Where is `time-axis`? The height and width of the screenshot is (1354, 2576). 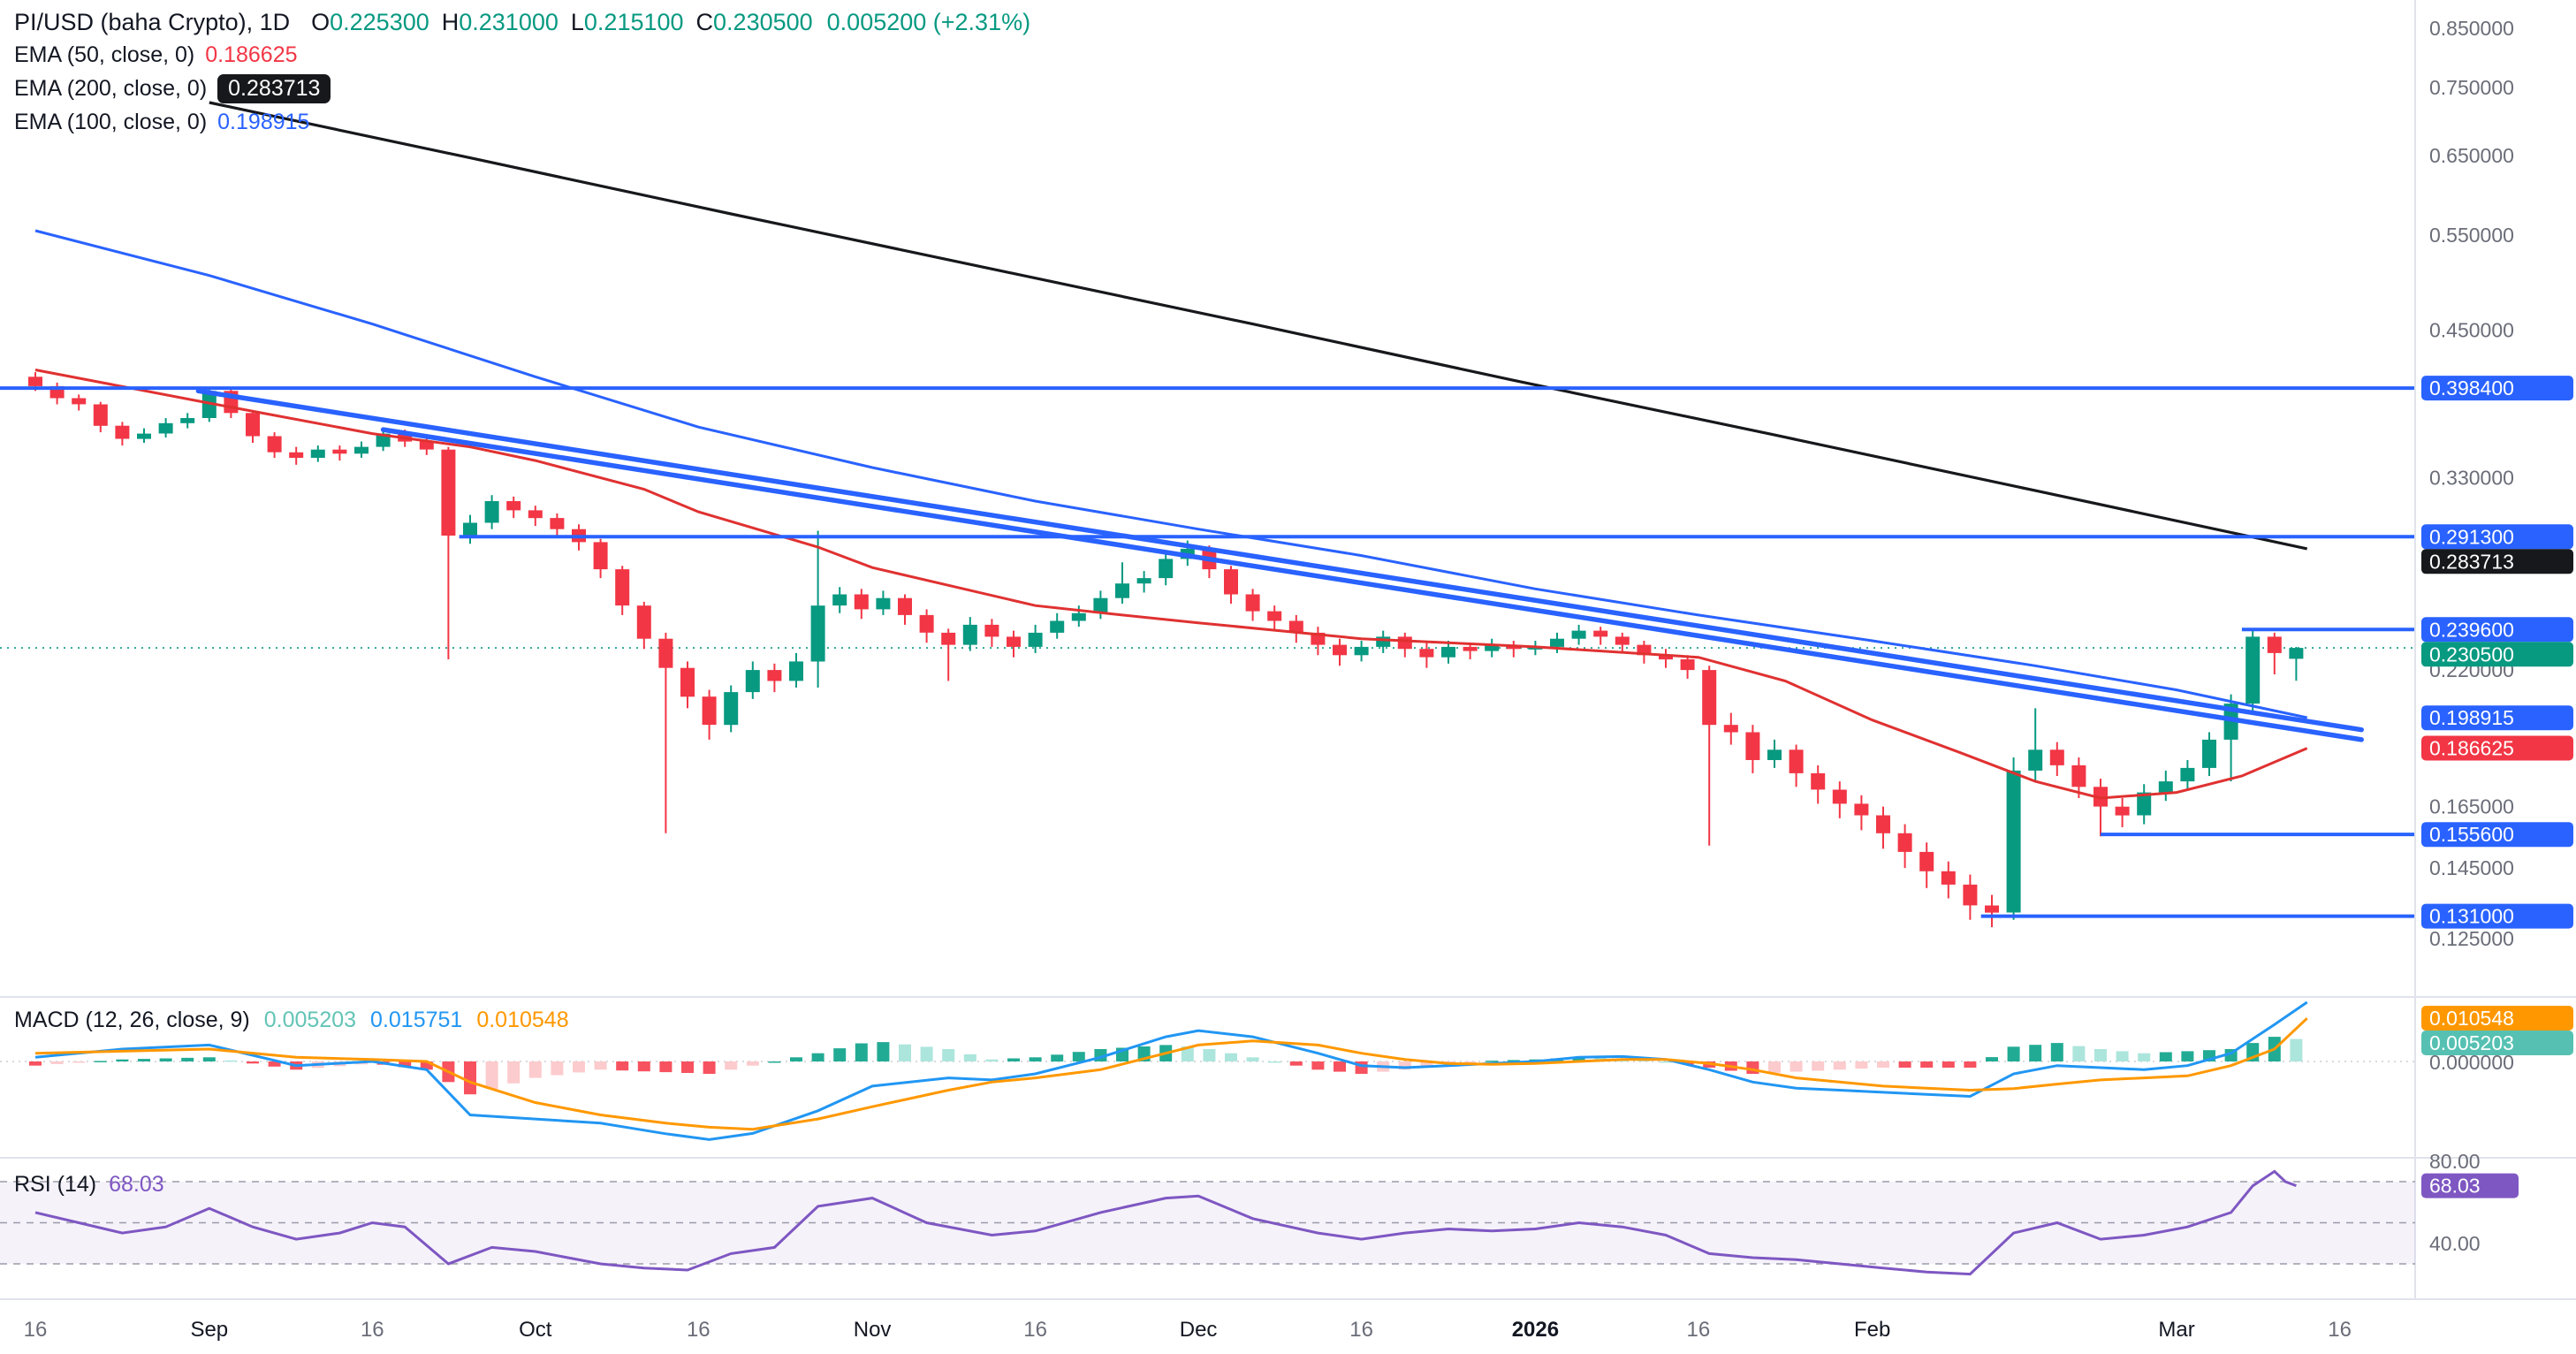
time-axis is located at coordinates (1288, 1326).